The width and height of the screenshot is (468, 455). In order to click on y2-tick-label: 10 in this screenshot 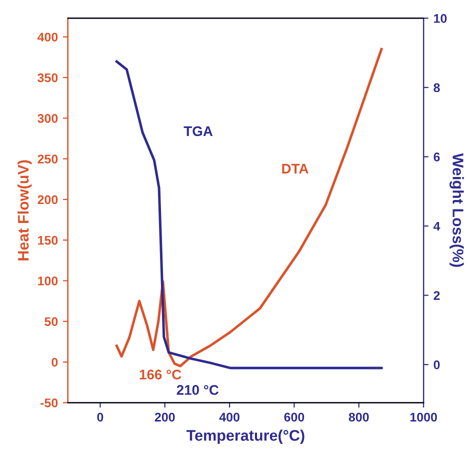, I will do `click(440, 18)`.